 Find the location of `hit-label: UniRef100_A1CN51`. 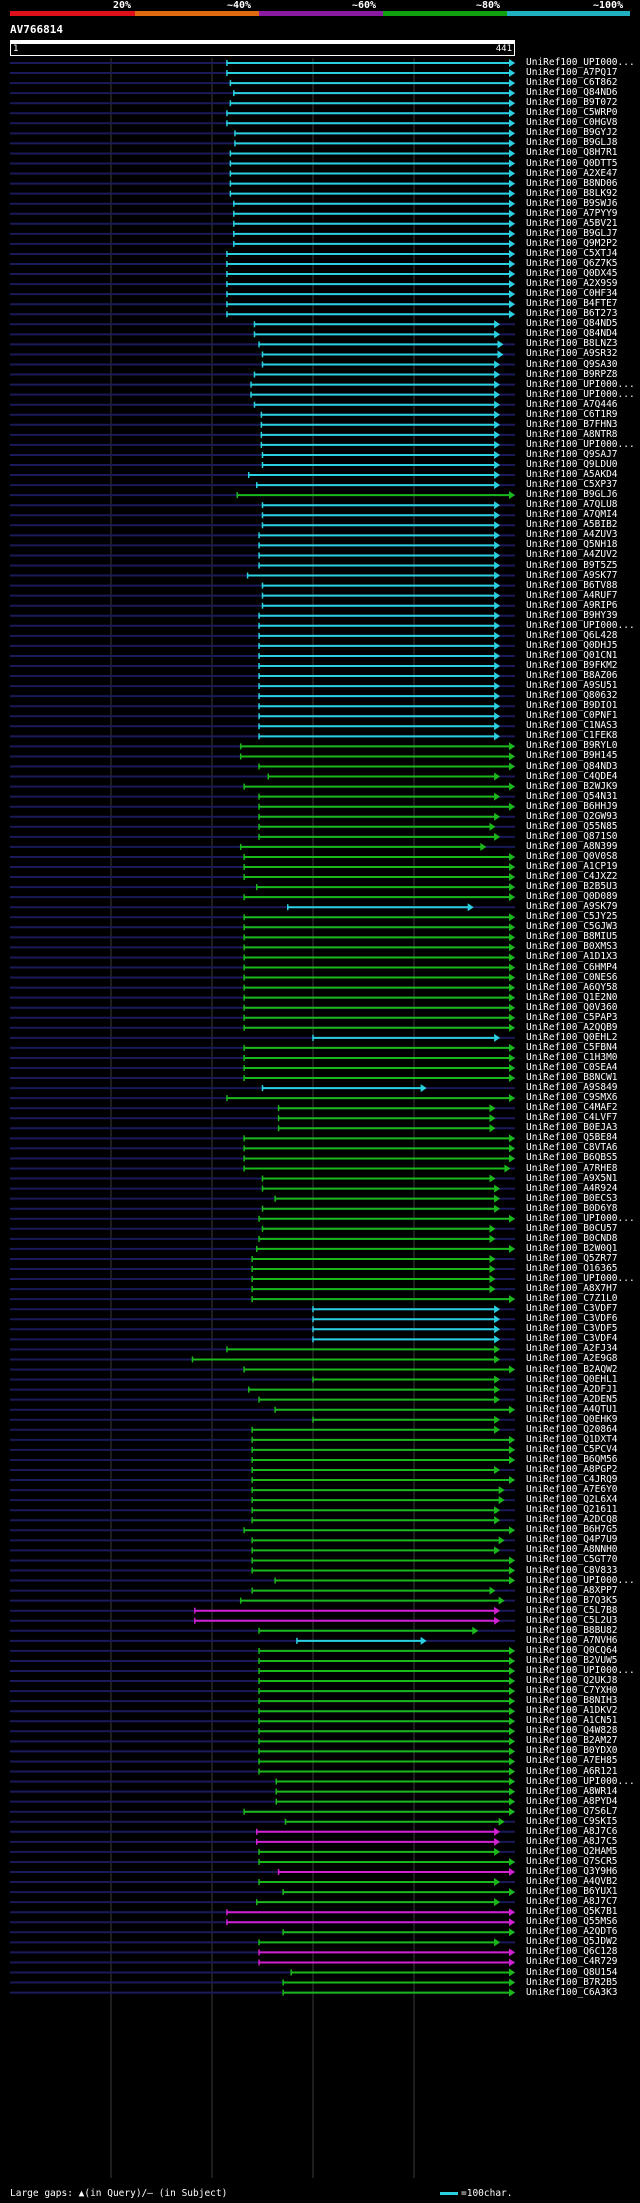

hit-label: UniRef100_A1CN51 is located at coordinates (572, 1721).